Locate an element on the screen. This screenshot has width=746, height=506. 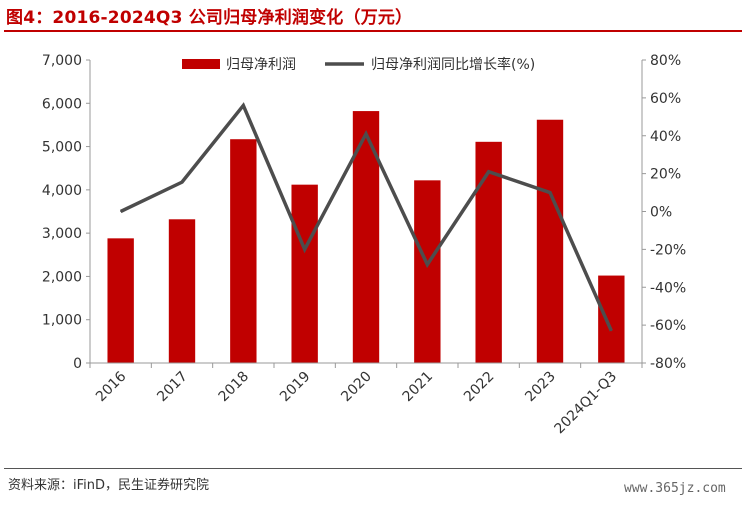
left-tick-label: 7,000 is located at coordinates (62, 61).